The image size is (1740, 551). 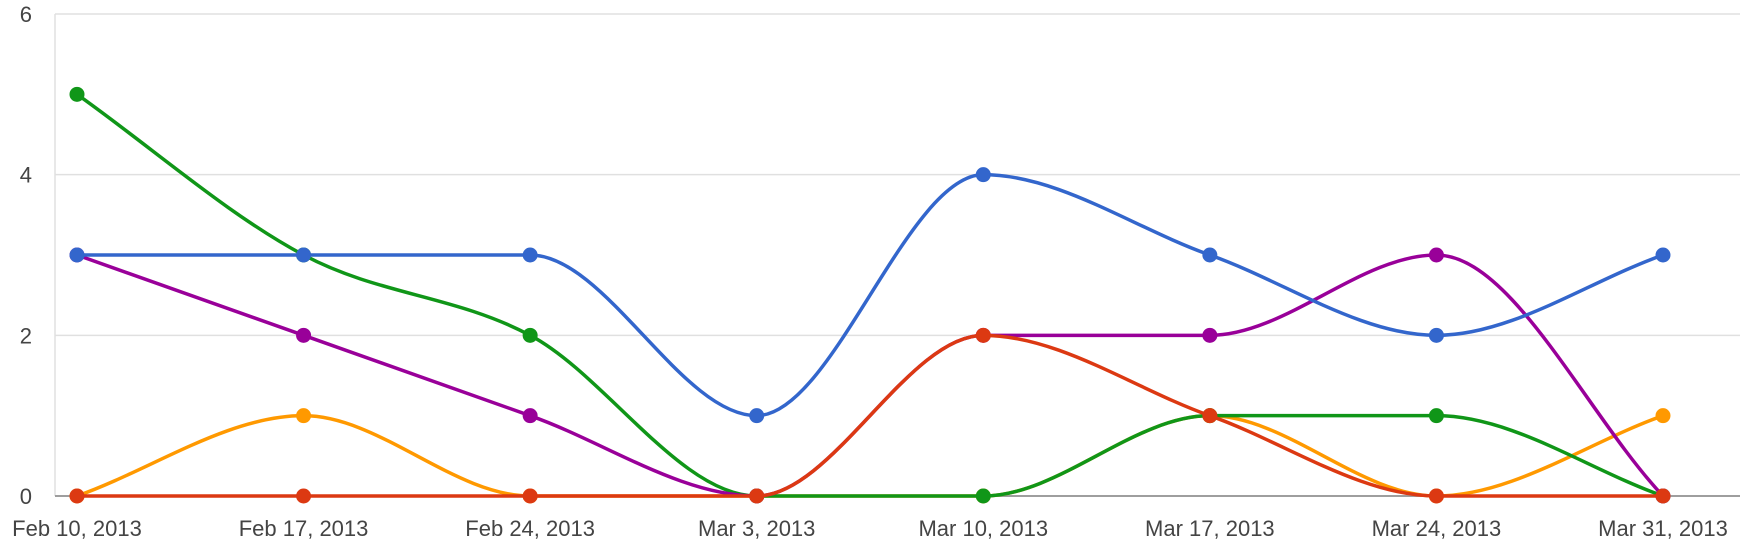 What do you see at coordinates (26, 335) in the screenshot?
I see `y-tick-label: 2` at bounding box center [26, 335].